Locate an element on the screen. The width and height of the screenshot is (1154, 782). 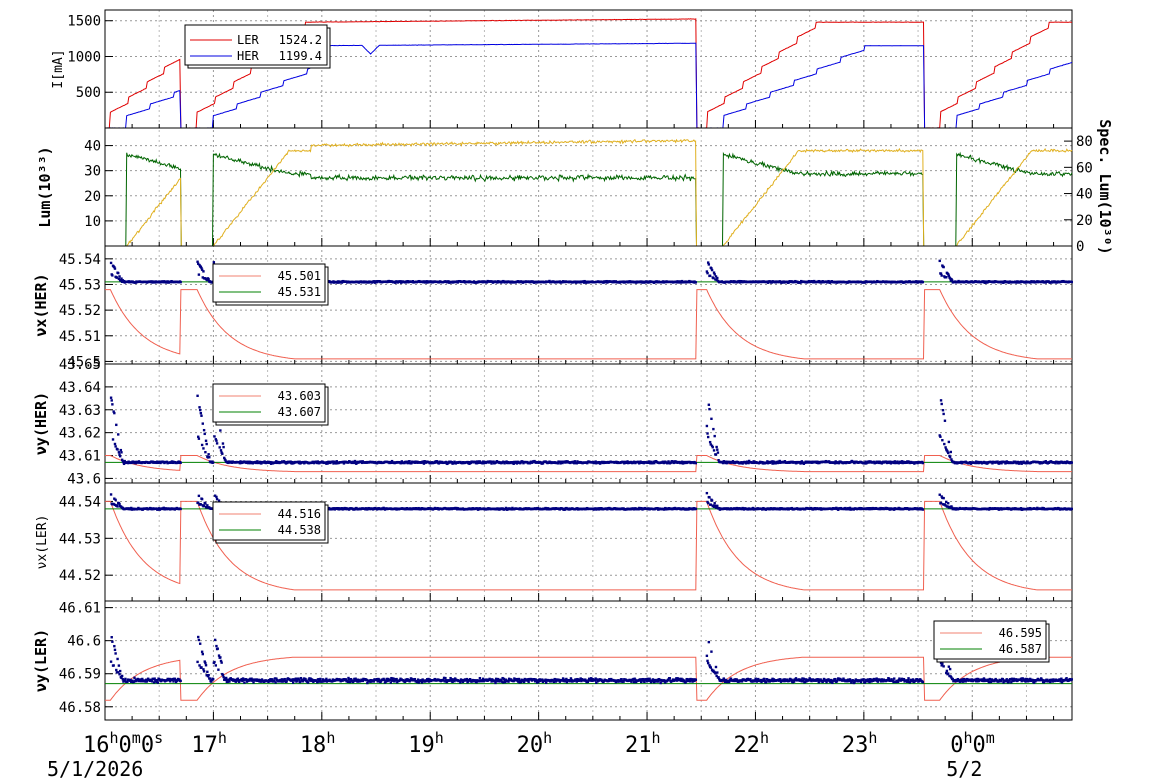
legend-name: LER is located at coordinates (248, 40).